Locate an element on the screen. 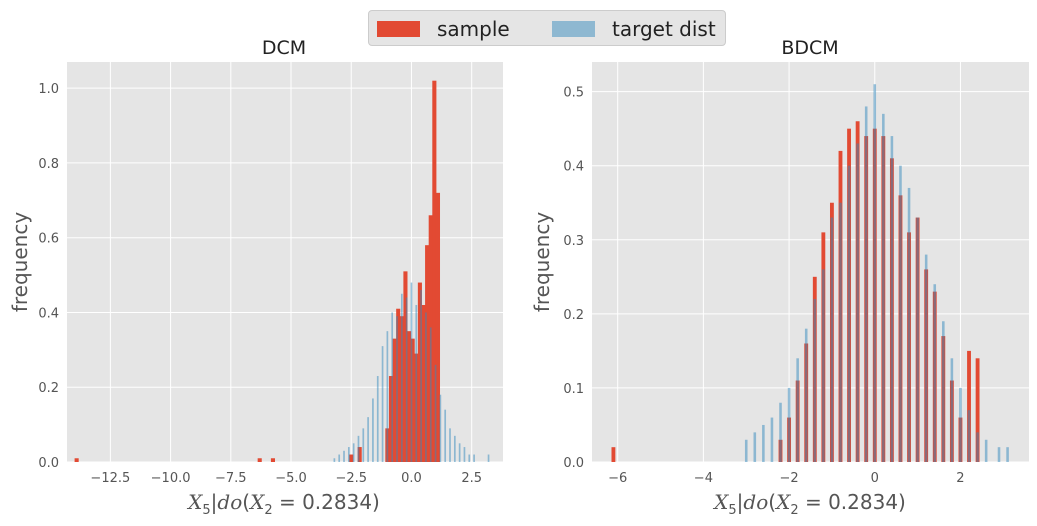  bdcm-ylabel: frequency is located at coordinates (542, 262).